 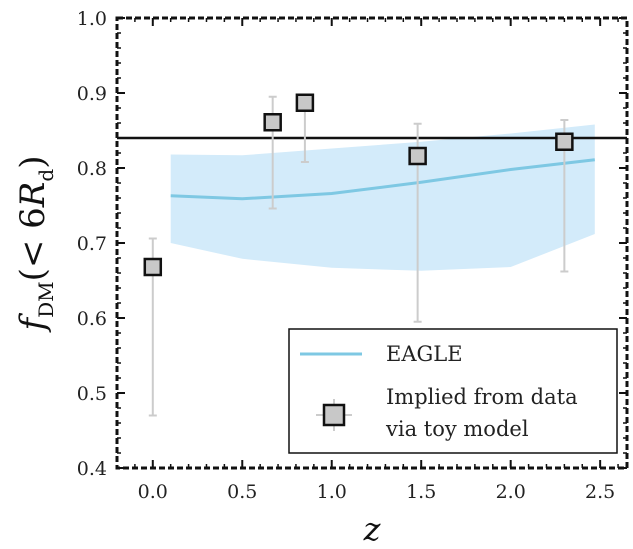 I want to click on x-tick-label-4: 2.0, so click(x=511, y=492).